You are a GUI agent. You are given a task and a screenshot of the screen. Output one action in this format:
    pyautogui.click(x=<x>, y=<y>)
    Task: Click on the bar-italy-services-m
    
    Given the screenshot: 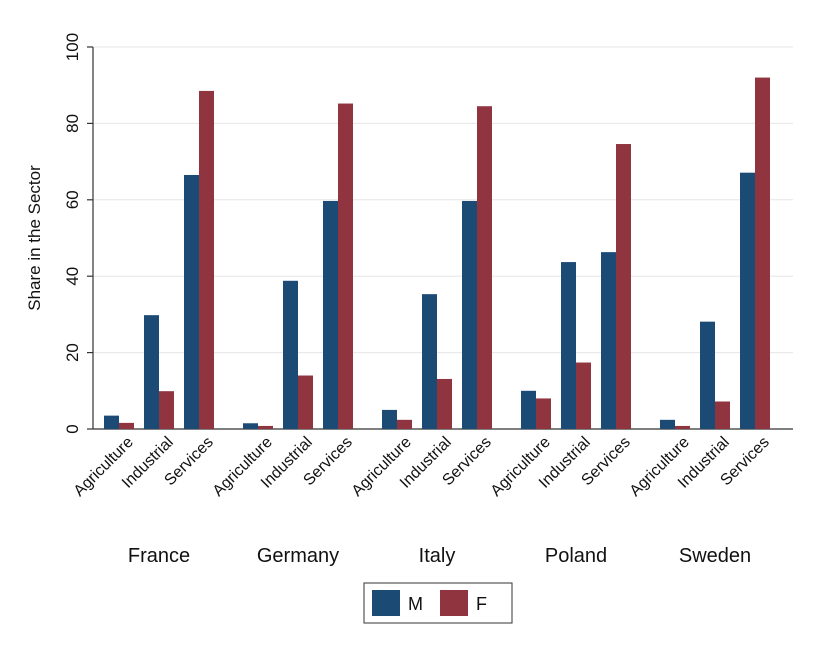 What is the action you would take?
    pyautogui.click(x=469, y=314)
    